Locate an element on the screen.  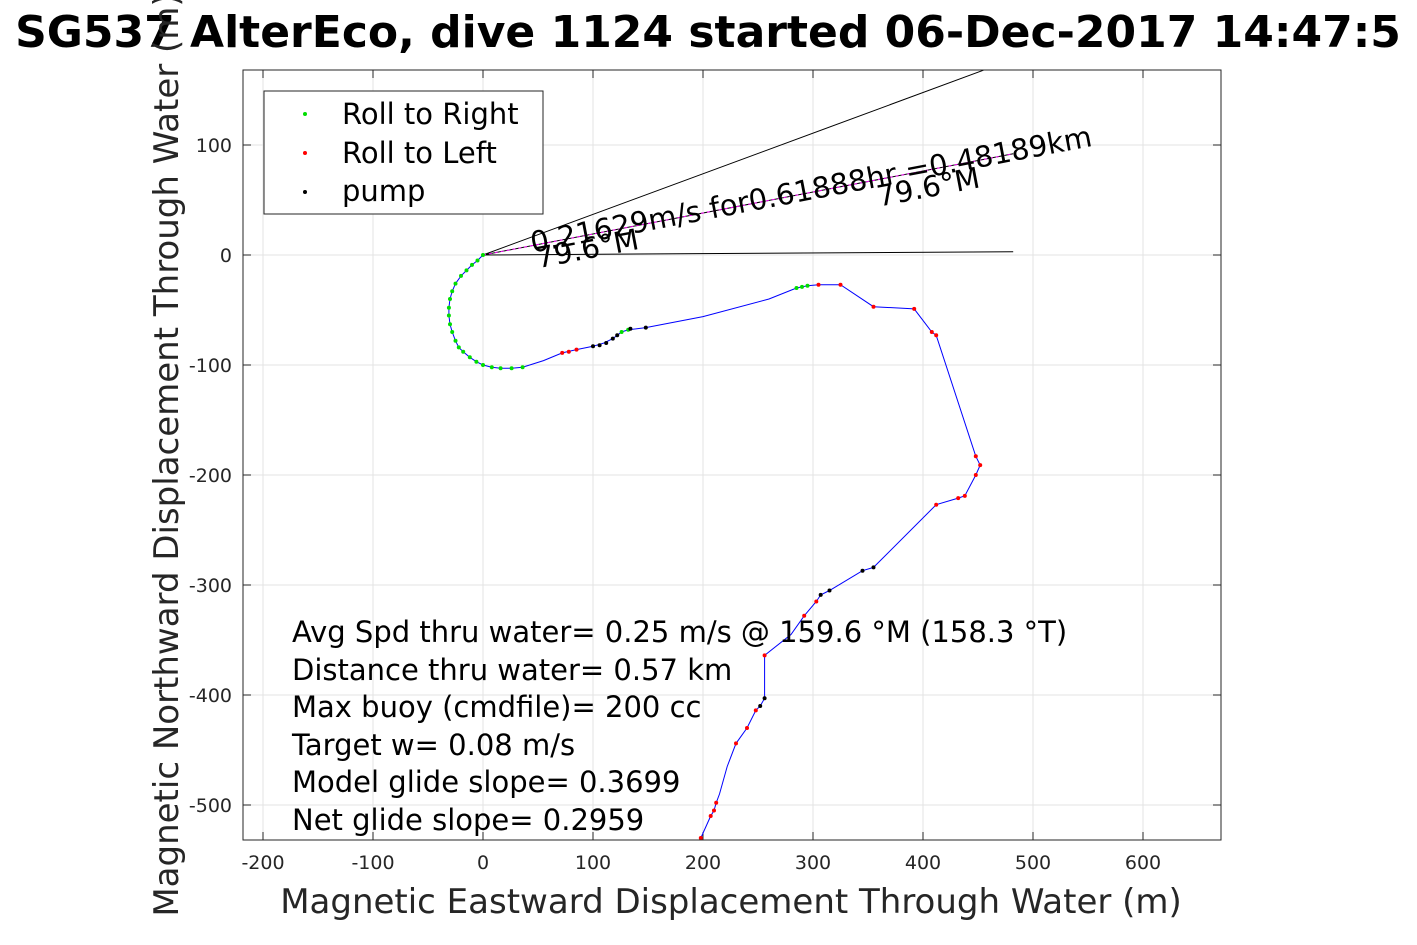
pump-series is located at coordinates (733, 516).